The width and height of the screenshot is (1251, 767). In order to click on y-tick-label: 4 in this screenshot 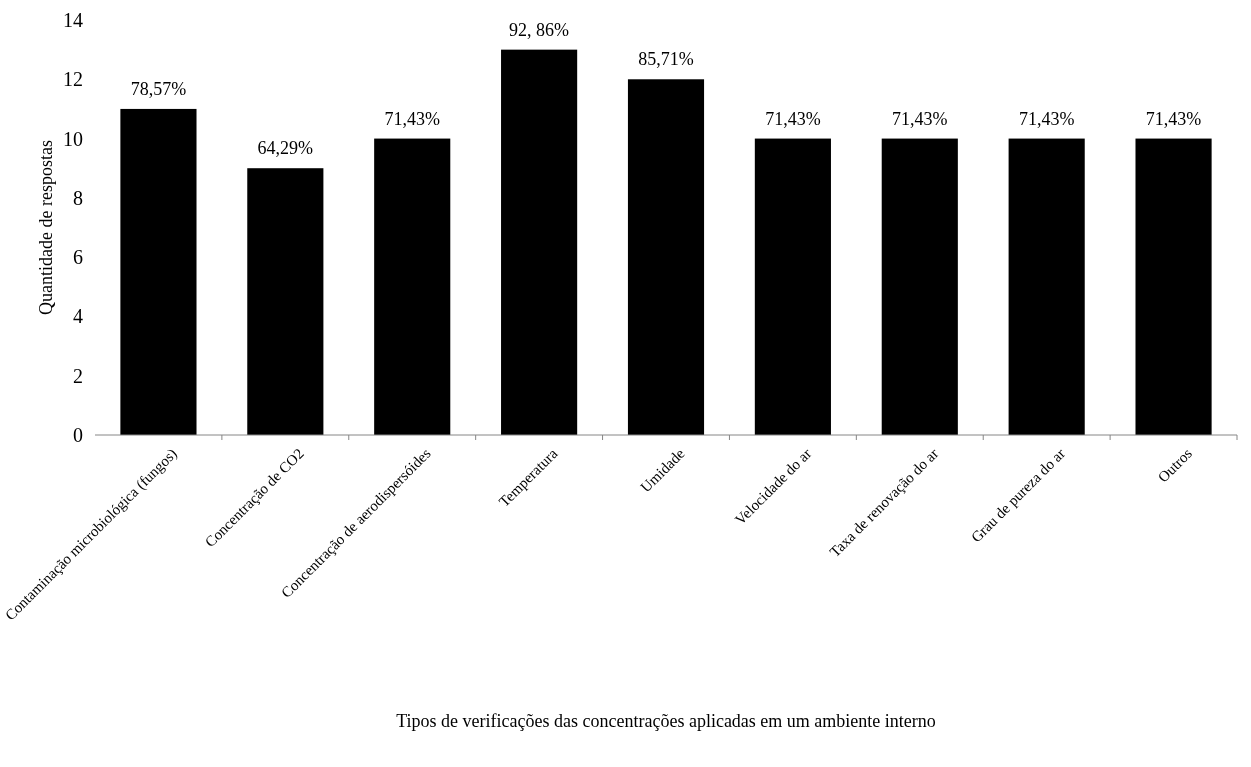, I will do `click(78, 316)`.